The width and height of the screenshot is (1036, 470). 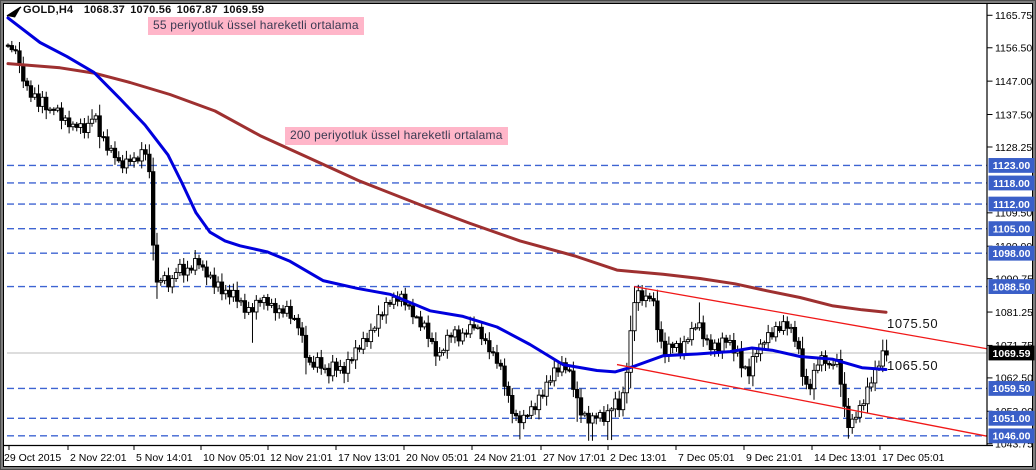 What do you see at coordinates (369, 458) in the screenshot?
I see `time-tick-label: 17 Nov 13:01` at bounding box center [369, 458].